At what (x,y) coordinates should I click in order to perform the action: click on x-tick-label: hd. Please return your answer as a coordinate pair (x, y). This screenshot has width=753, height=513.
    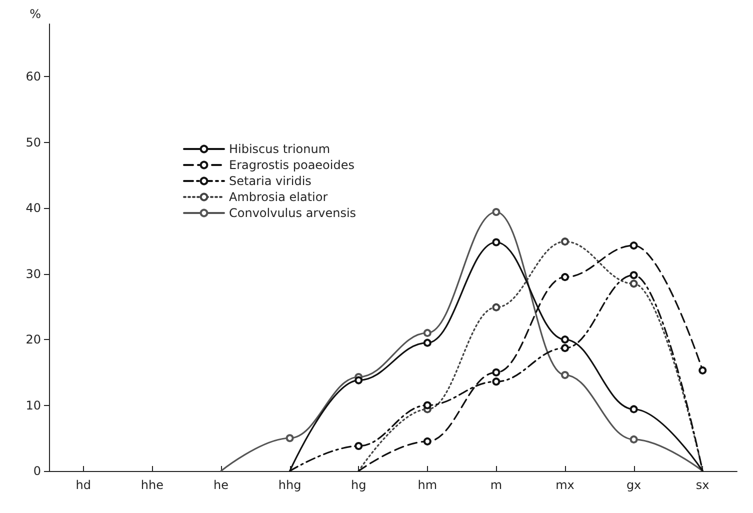
    Looking at the image, I should click on (84, 485).